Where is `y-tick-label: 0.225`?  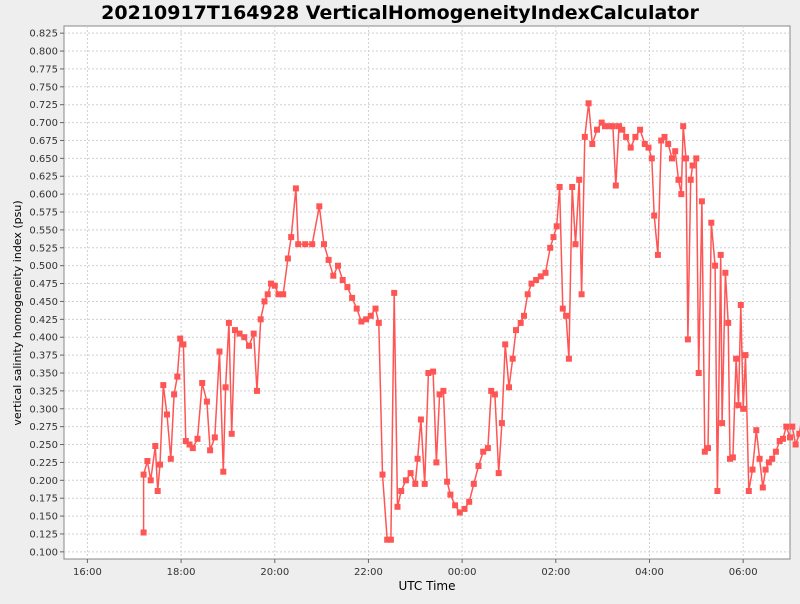
y-tick-label: 0.225 is located at coordinates (43, 463).